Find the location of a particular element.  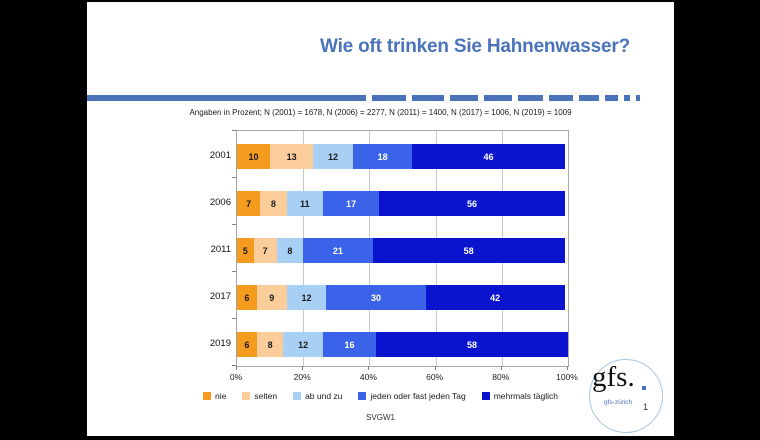

bar-segment: 10 is located at coordinates (254, 156).